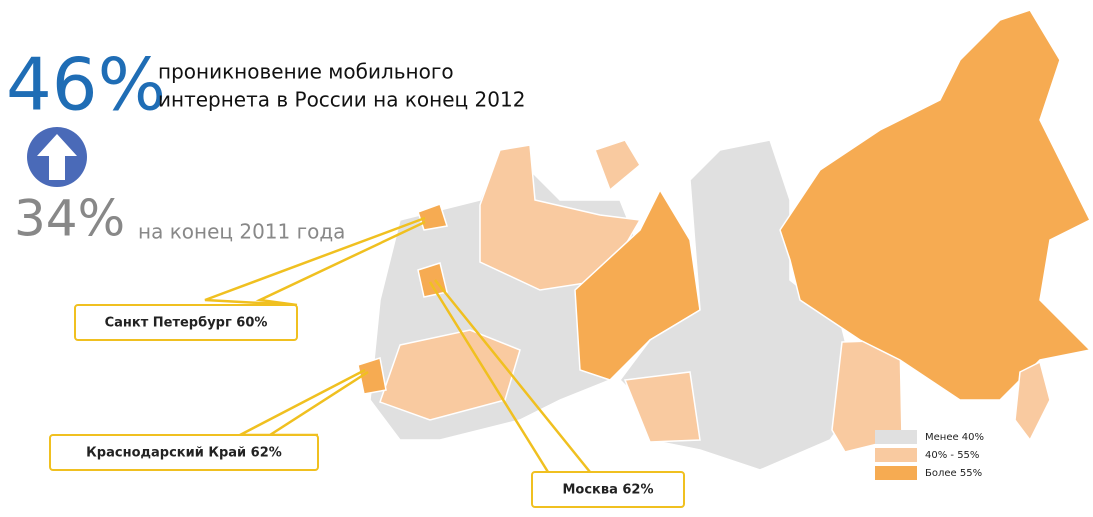  I want to click on headline-text: интернета в России на конец 2012, so click(341, 100).